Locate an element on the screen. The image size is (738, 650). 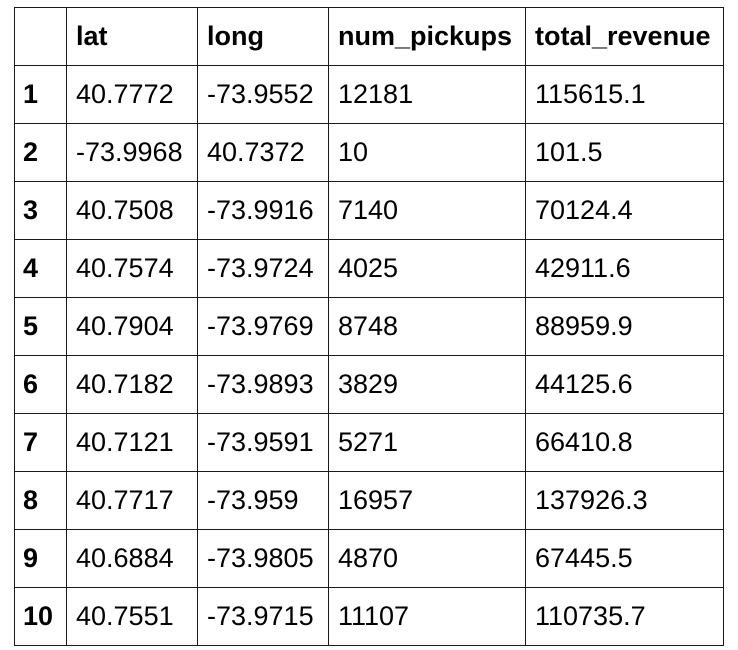
long-cell: -73.9552 is located at coordinates (263, 94).